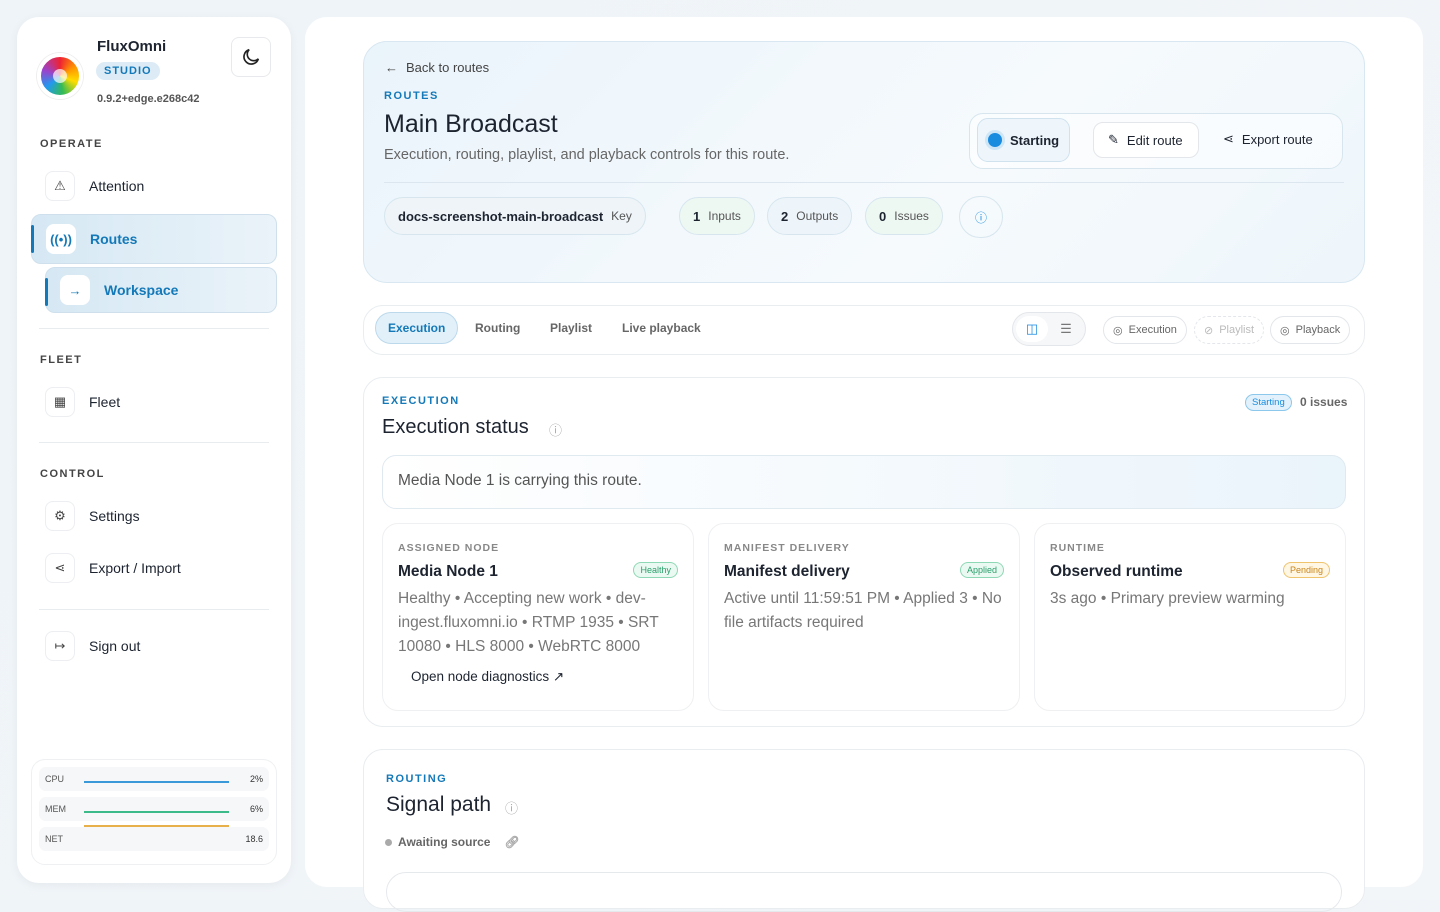 This screenshot has width=1440, height=912. I want to click on cpu-sparkline, so click(156, 782).